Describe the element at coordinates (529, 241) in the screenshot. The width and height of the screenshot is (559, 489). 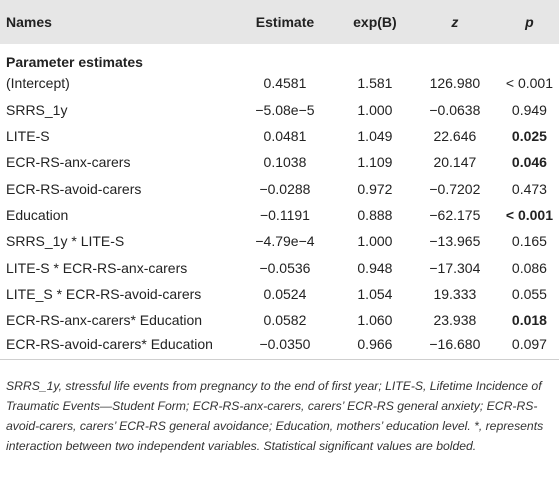
I see `row-p: 0.165` at that location.